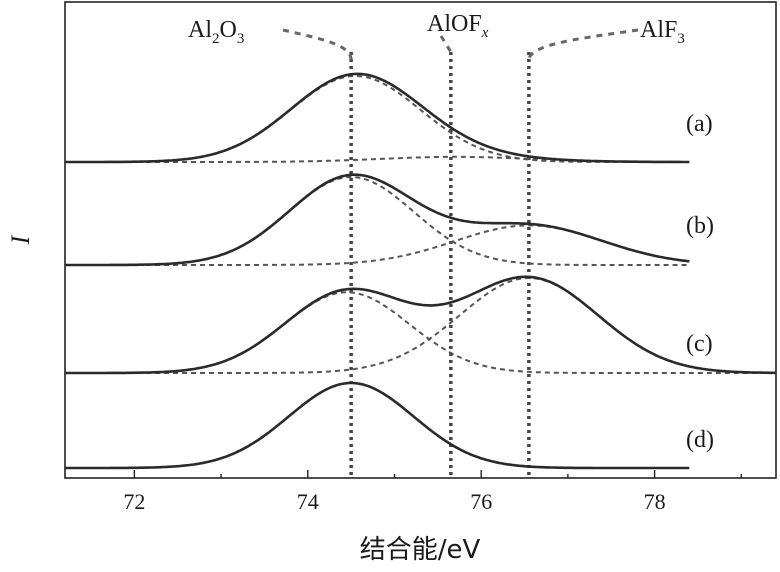  I want to click on x-tick-label-2: 76, so click(481, 501).